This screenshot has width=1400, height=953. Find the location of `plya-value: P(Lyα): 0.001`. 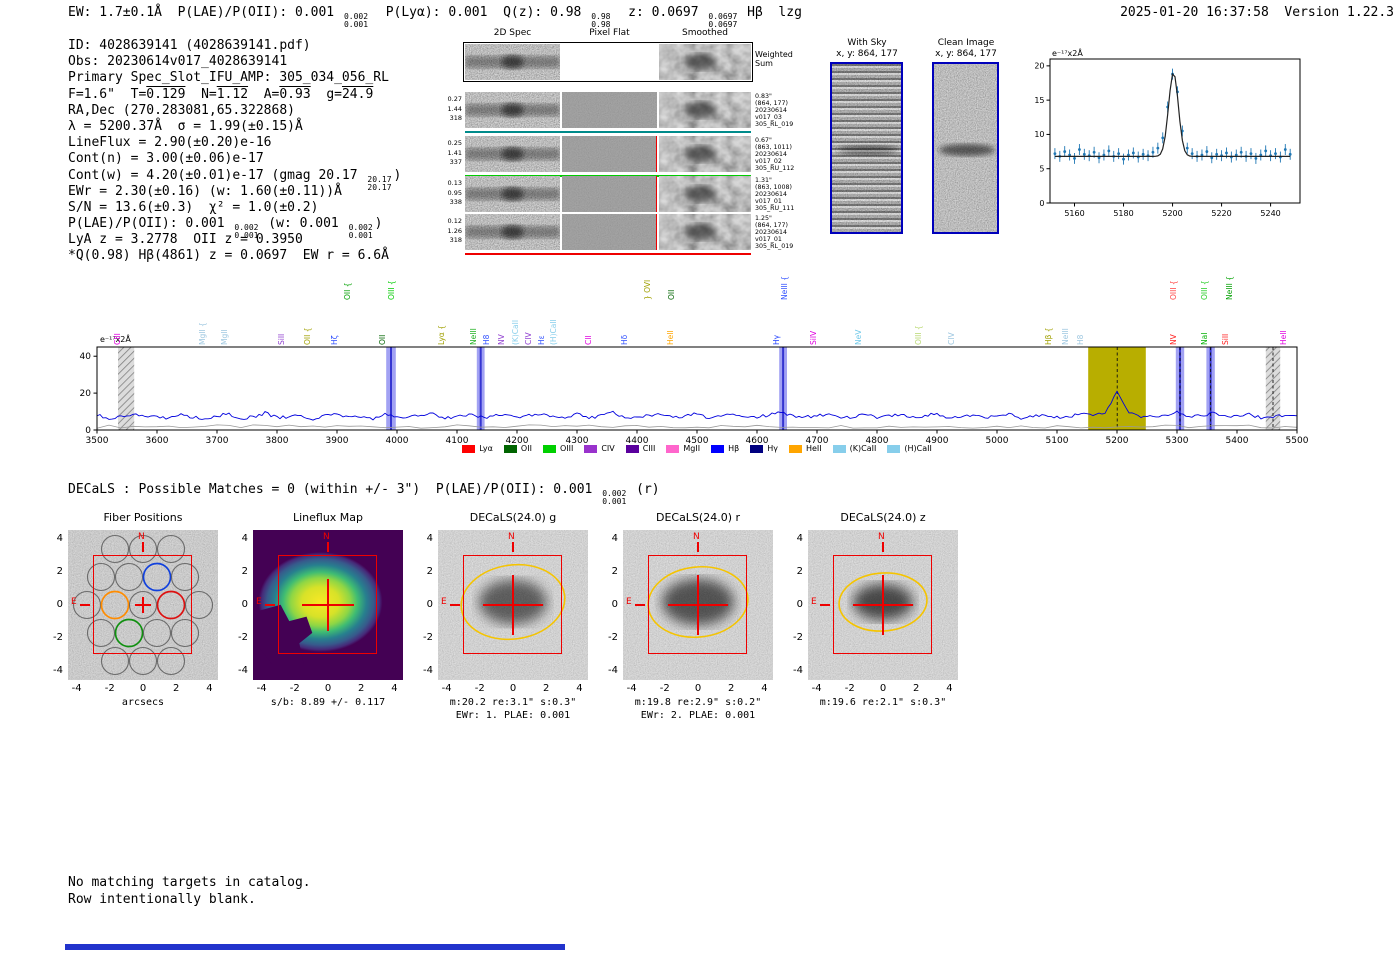

plya-value: P(Lyα): 0.001 is located at coordinates (437, 12).